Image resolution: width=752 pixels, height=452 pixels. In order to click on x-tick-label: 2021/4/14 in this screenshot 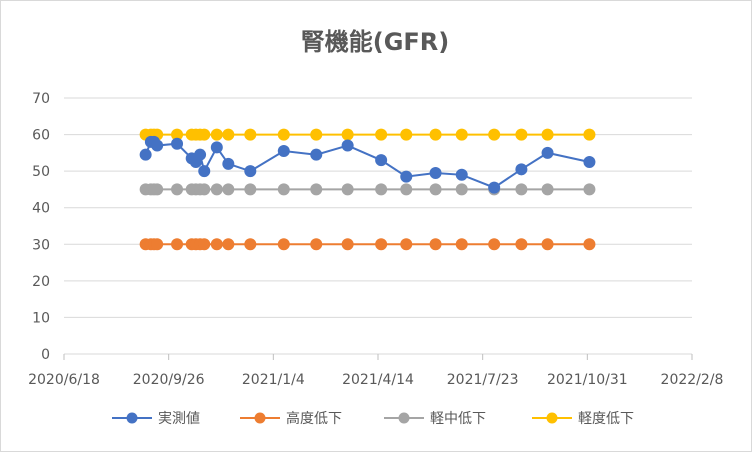, I will do `click(378, 380)`.